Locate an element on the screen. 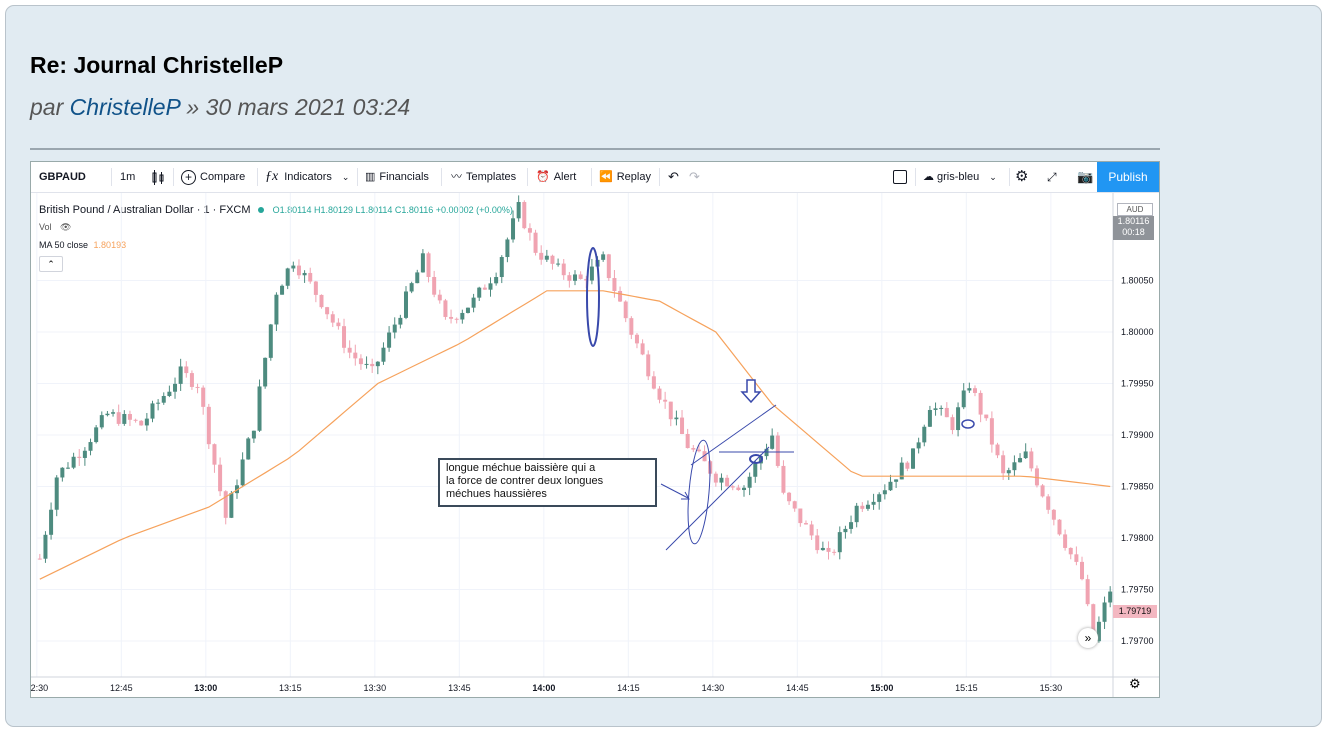 This screenshot has height=733, width=1327. author-link: ChristelleP is located at coordinates (124, 107).